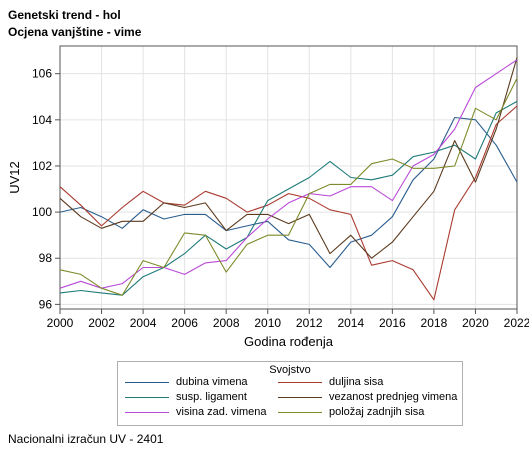  I want to click on legend-item-visina-zad-vimena: visina zad. vimena, so click(196, 412).